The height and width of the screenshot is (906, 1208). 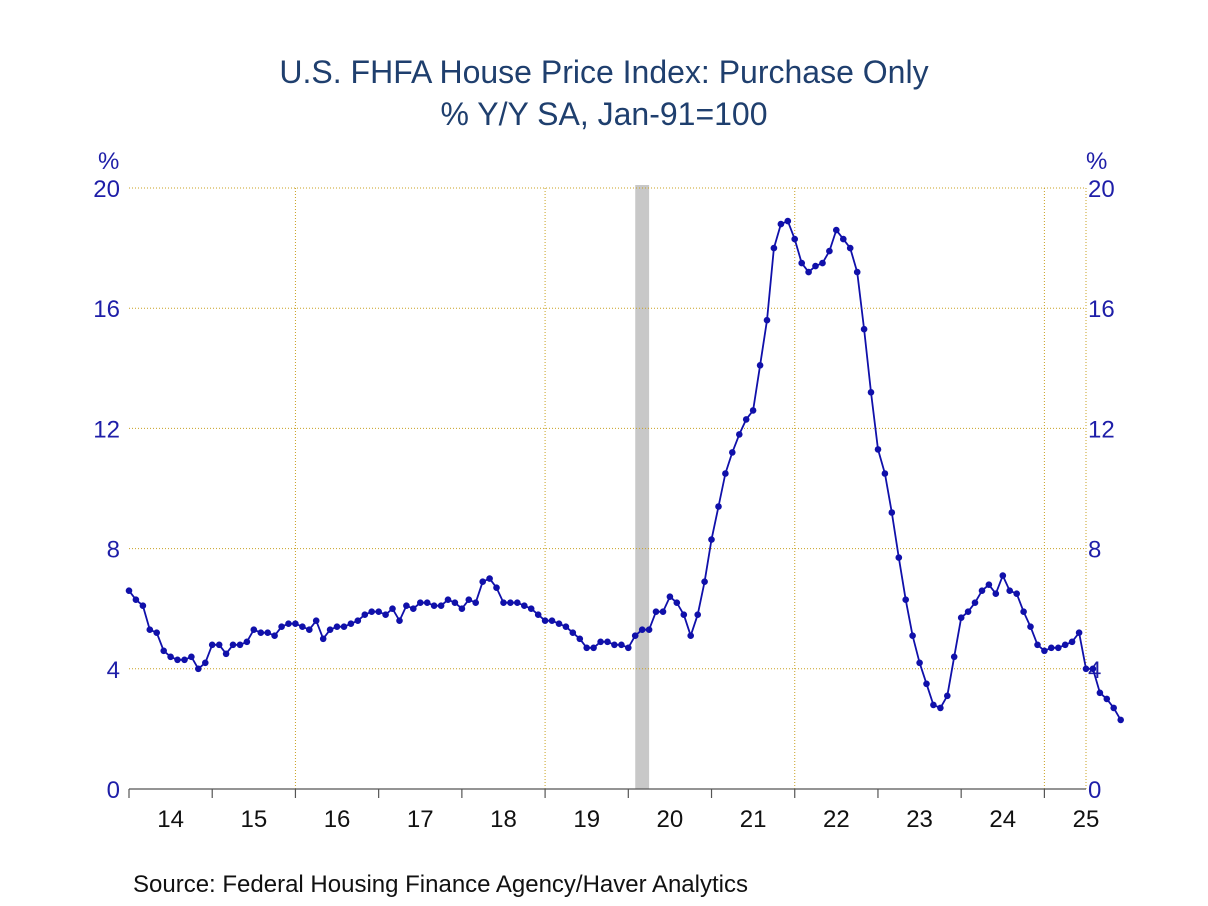 I want to click on x-tick-label: 16, so click(x=337, y=819).